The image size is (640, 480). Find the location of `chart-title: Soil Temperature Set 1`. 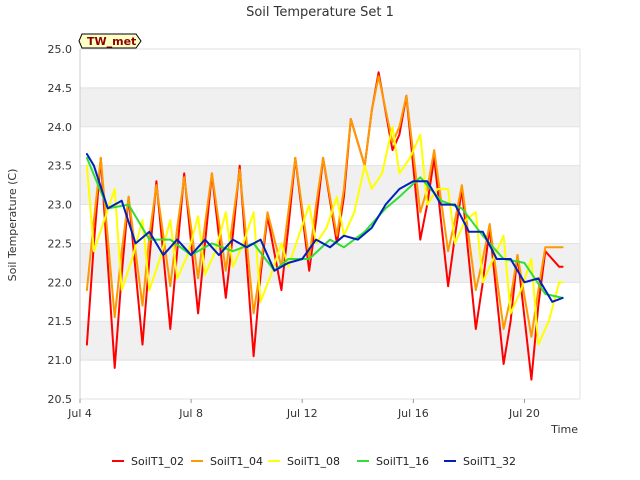

chart-title: Soil Temperature Set 1 is located at coordinates (320, 12).